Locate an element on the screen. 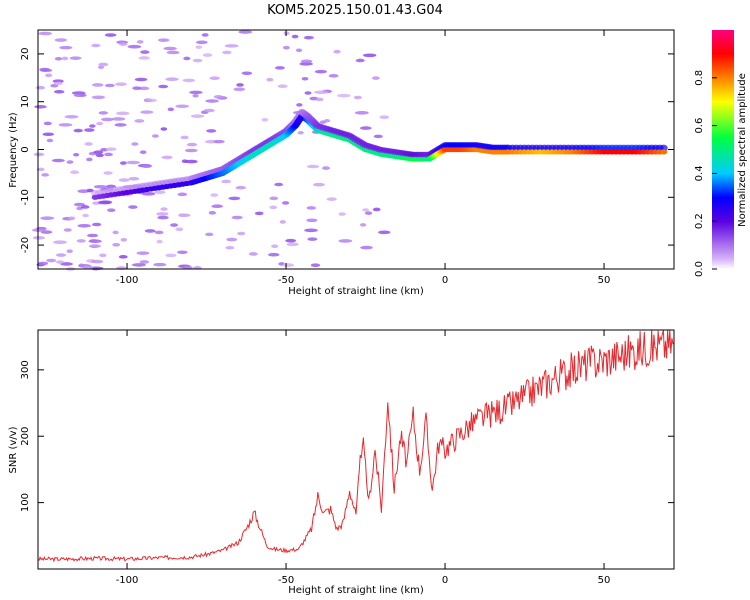 Image resolution: width=750 pixels, height=600 pixels. colorbar-ticks: 0.0 0.2 0.4 0.6 0.8 is located at coordinates (705, 173).